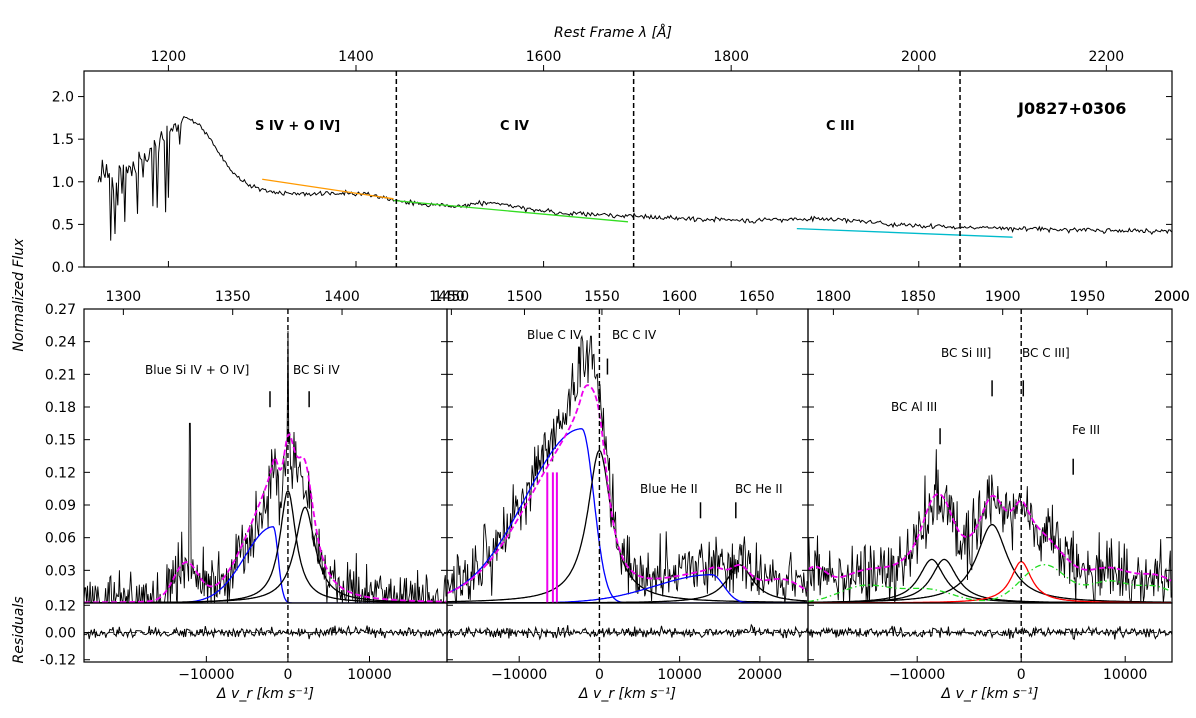 Image resolution: width=1196 pixels, height=718 pixels. I want to click on continuum-orange, so click(328, 189).